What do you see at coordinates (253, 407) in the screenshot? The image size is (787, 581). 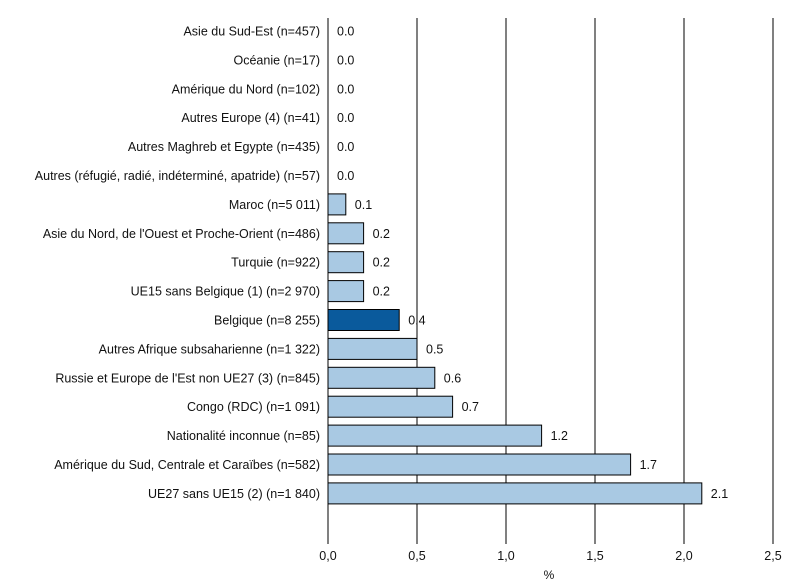 I see `category-label: Congo (RDC) (n=1 091)` at bounding box center [253, 407].